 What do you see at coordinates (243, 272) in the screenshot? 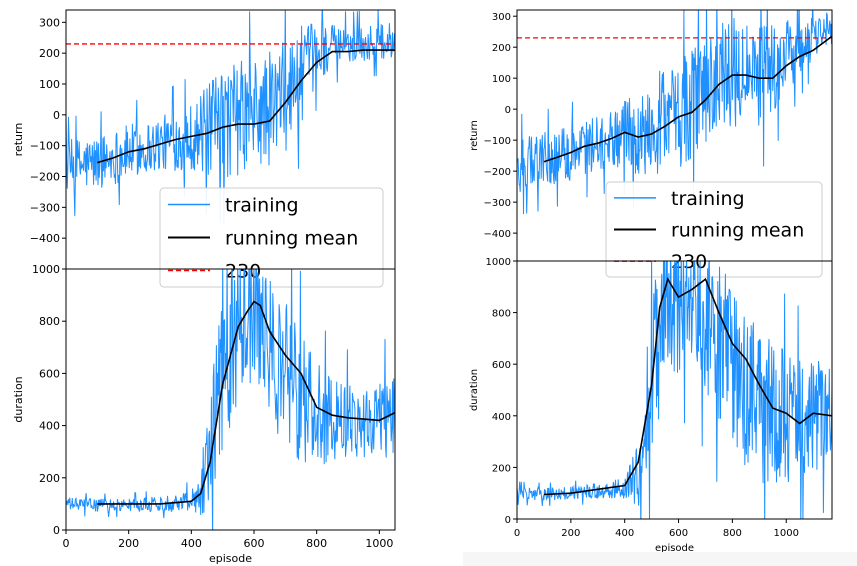
I see `legend-label: 230` at bounding box center [243, 272].